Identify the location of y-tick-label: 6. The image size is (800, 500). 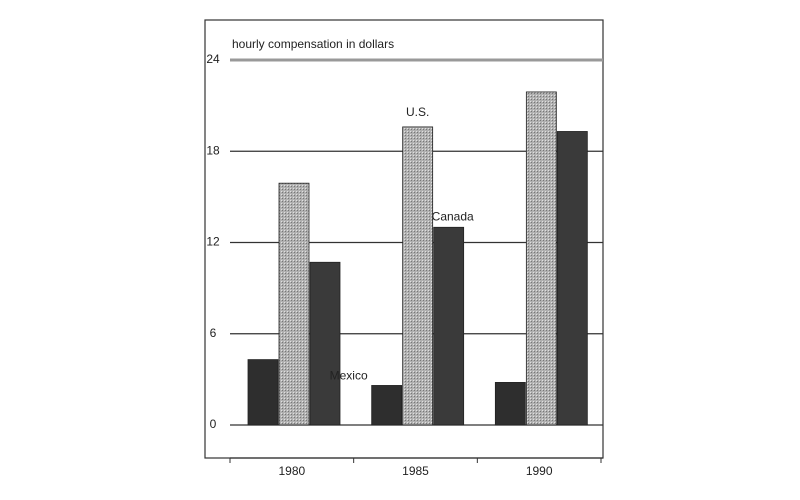
(213, 333).